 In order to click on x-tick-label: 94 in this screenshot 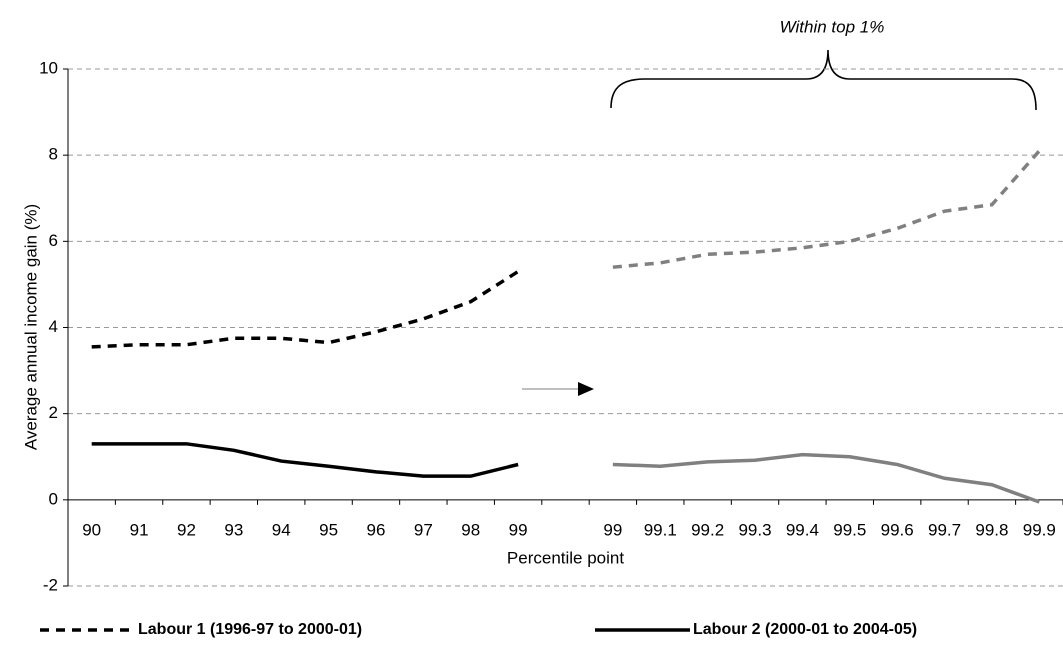, I will do `click(281, 529)`.